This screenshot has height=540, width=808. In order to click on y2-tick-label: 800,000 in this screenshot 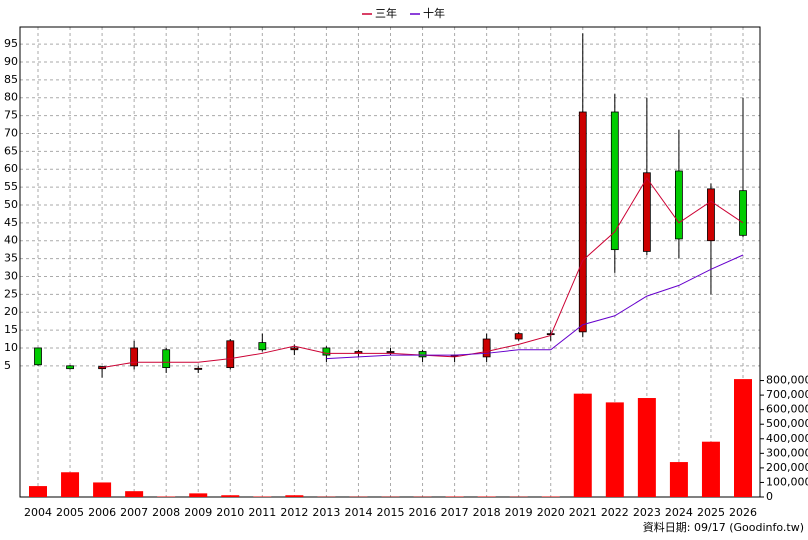, I will do `click(787, 380)`.